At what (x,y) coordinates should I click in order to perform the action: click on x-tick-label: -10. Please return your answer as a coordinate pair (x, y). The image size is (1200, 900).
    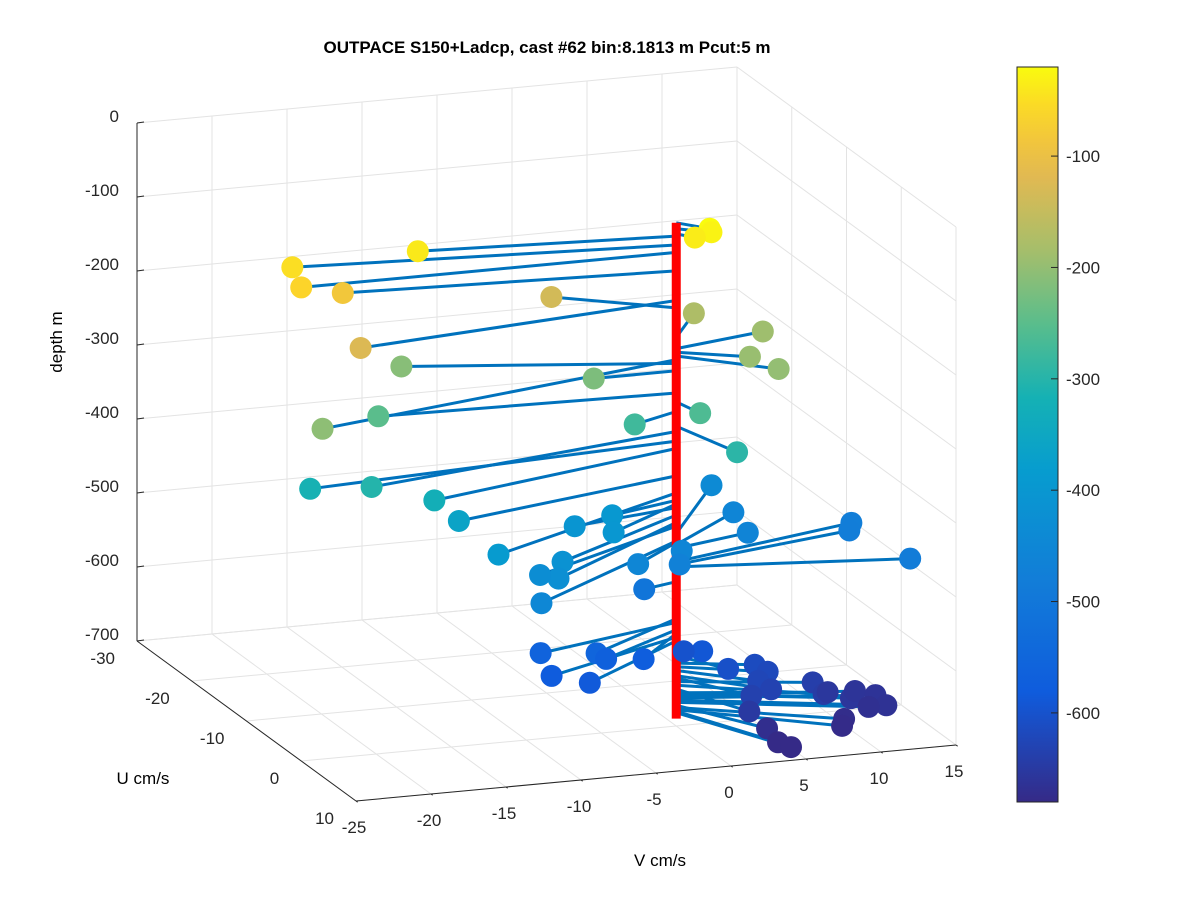
    Looking at the image, I should click on (579, 806).